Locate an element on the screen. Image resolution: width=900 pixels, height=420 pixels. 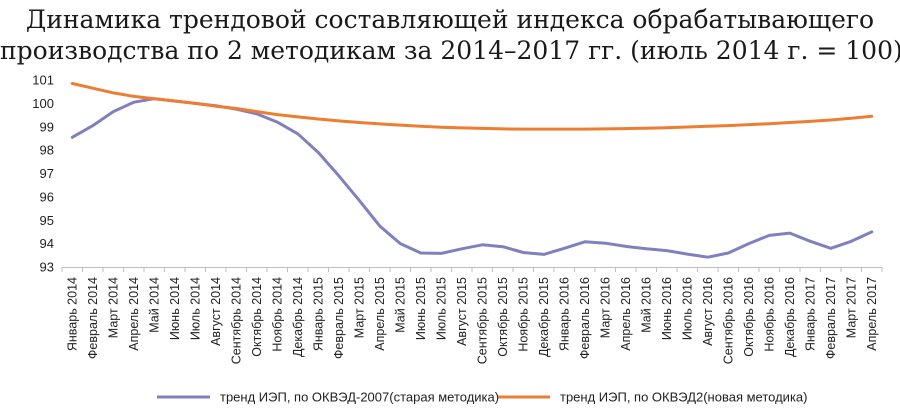
y-tick-label: 101 is located at coordinates (43, 80).